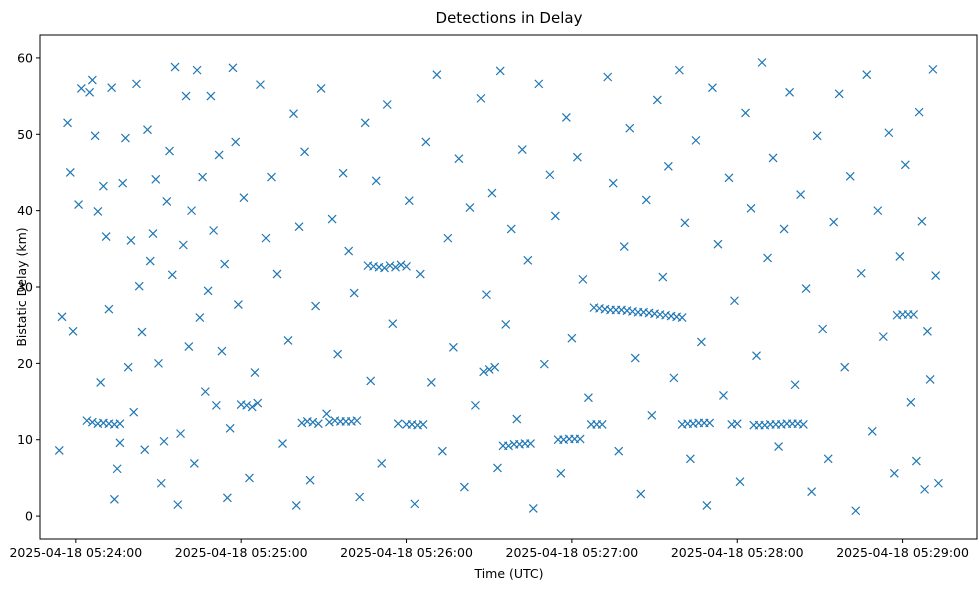 Image resolution: width=979 pixels, height=594 pixels. What do you see at coordinates (572, 552) in the screenshot?
I see `x-tick-label: 2025-04-18 05:27:00` at bounding box center [572, 552].